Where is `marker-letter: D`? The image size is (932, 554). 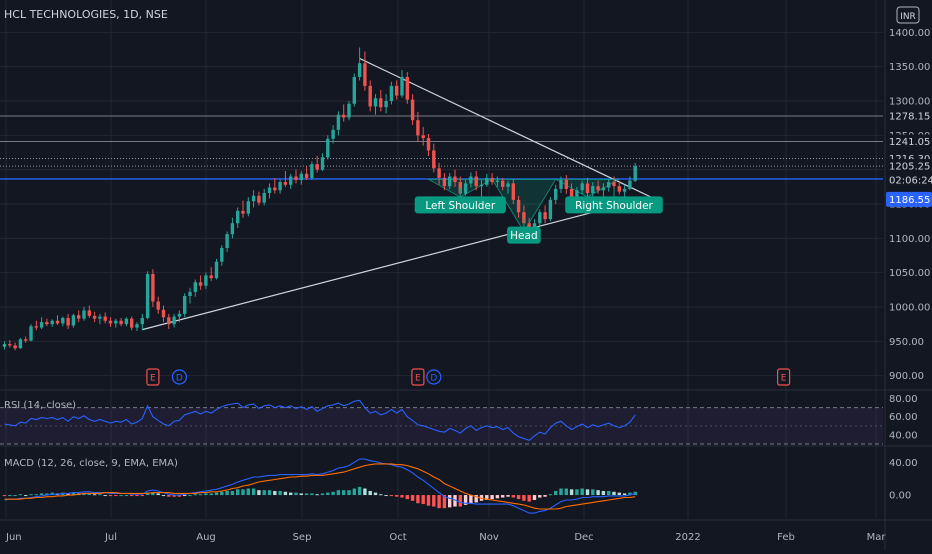
marker-letter: D is located at coordinates (433, 379).